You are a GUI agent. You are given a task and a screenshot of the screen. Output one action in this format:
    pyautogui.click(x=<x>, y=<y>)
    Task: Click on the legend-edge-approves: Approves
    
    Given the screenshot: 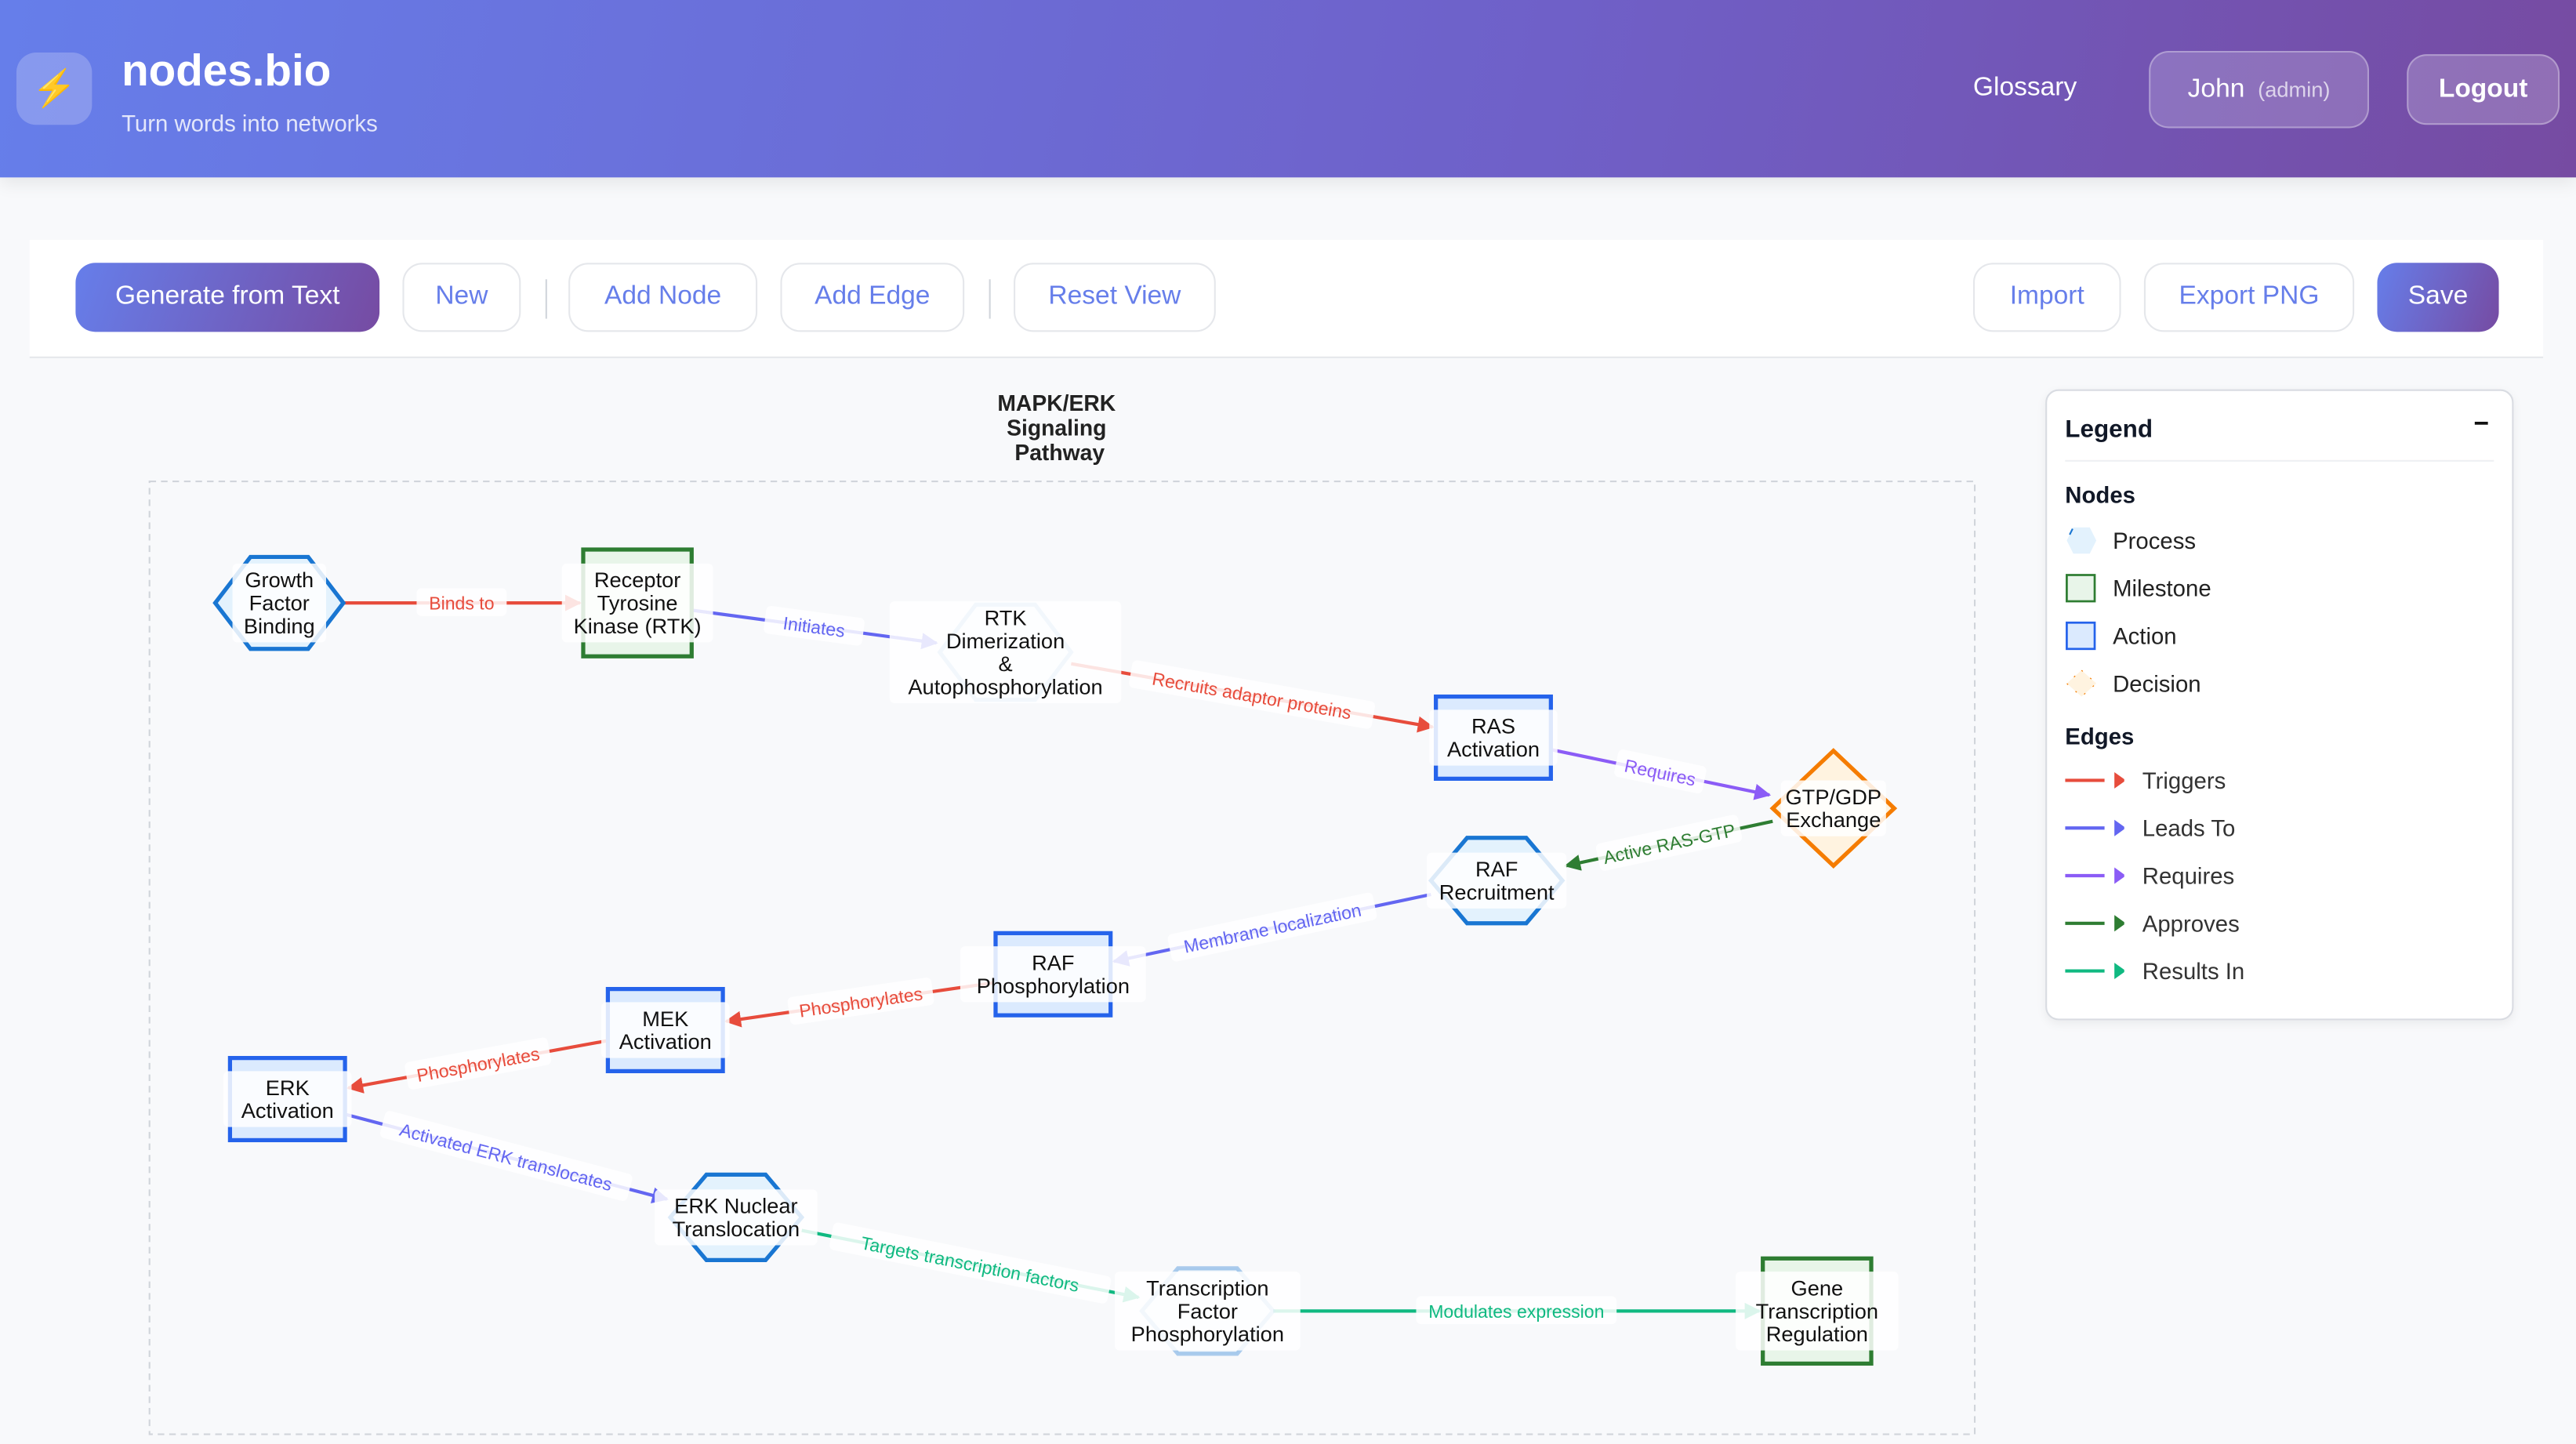 What is the action you would take?
    pyautogui.click(x=2152, y=923)
    